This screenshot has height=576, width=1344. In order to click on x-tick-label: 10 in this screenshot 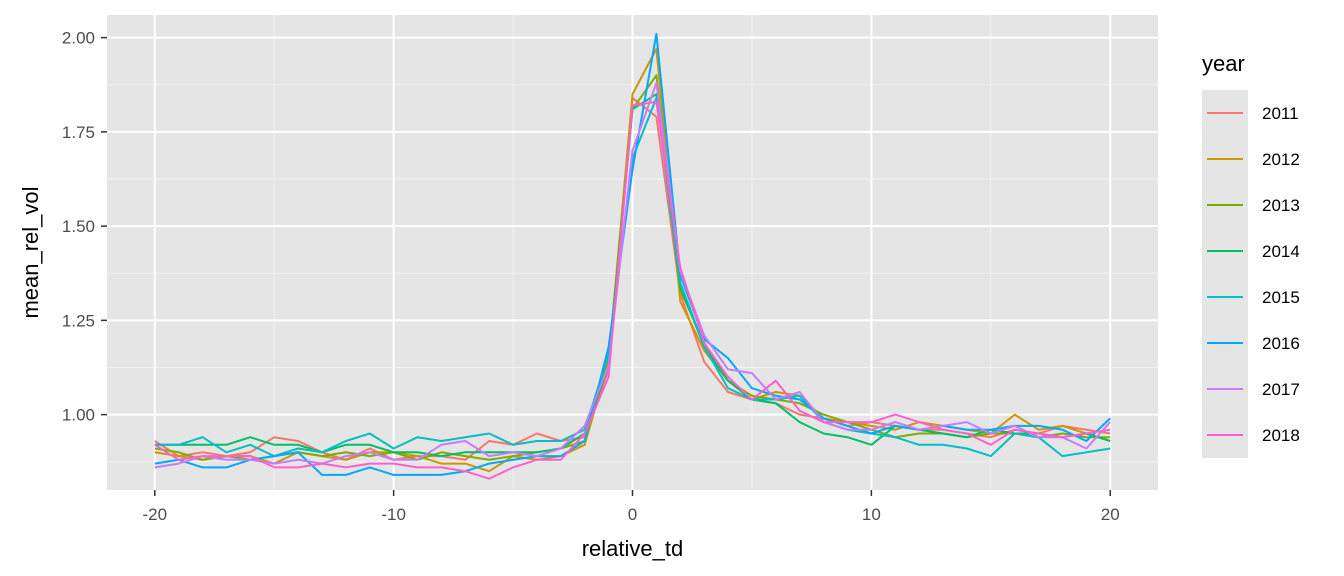, I will do `click(871, 514)`.